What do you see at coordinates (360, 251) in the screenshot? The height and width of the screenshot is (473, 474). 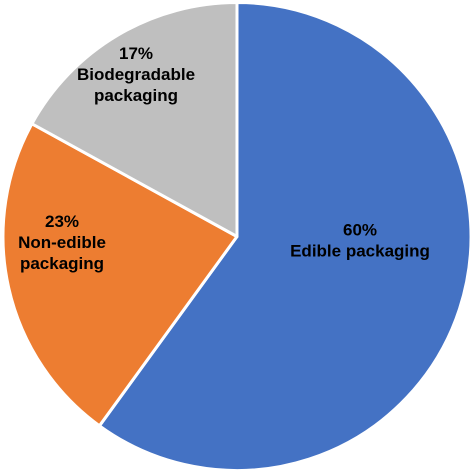 I see `slice-name-label: Edible packaging` at bounding box center [360, 251].